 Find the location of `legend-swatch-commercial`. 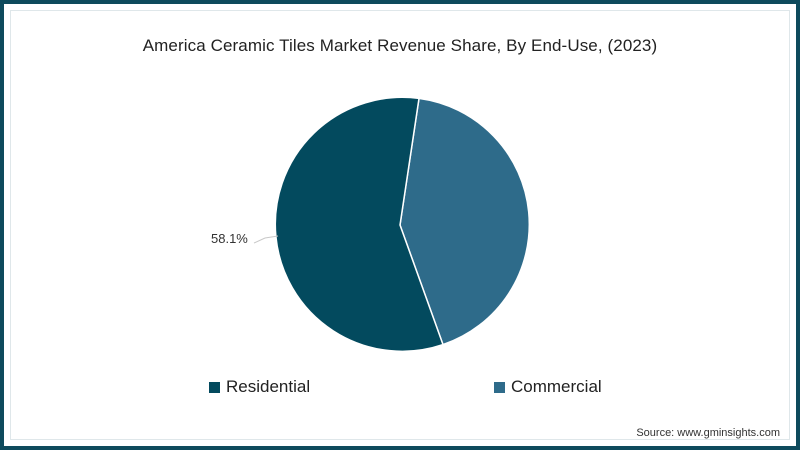

legend-swatch-commercial is located at coordinates (499, 387).